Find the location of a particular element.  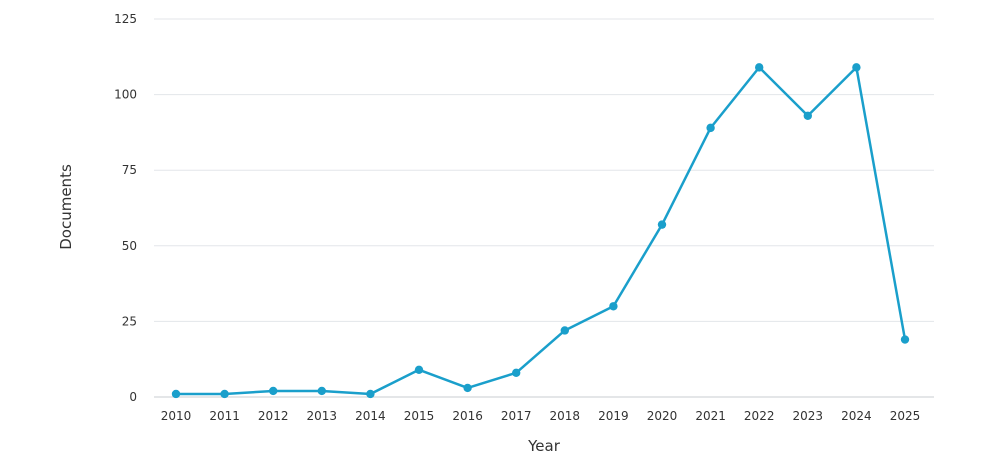

x-tick-label: 2014 is located at coordinates (370, 416).